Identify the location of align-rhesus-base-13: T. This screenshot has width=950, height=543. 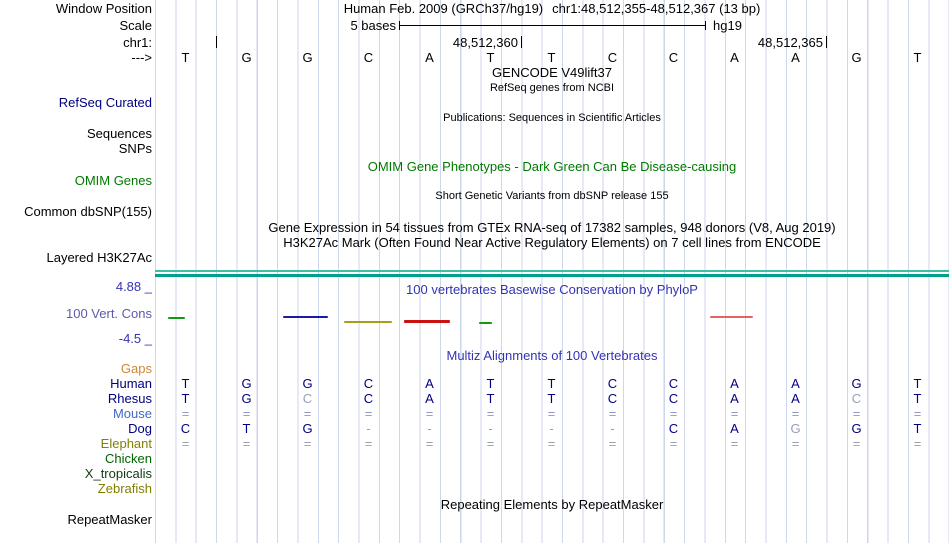
(917, 398).